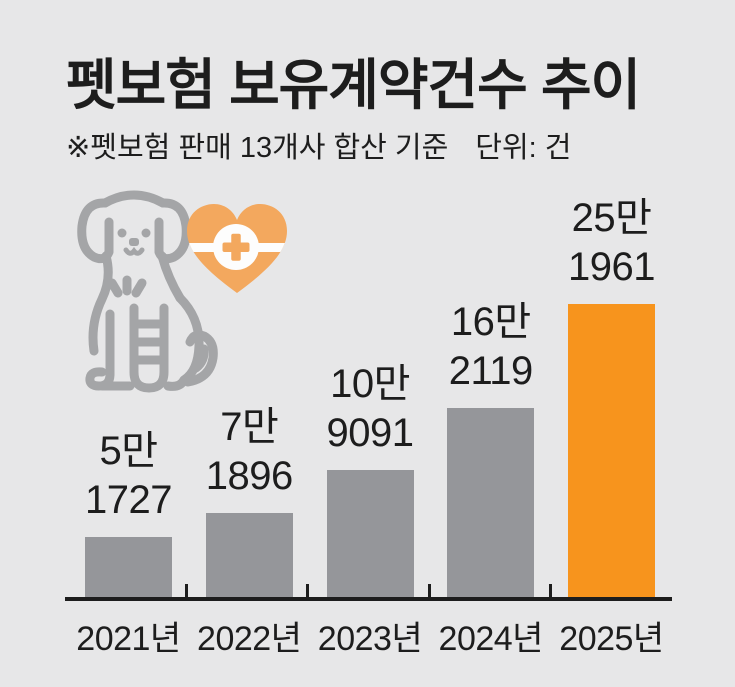 The image size is (735, 687). What do you see at coordinates (257, 148) in the screenshot?
I see `chart-note: ※펫보험 판매 13개사 합산 기준` at bounding box center [257, 148].